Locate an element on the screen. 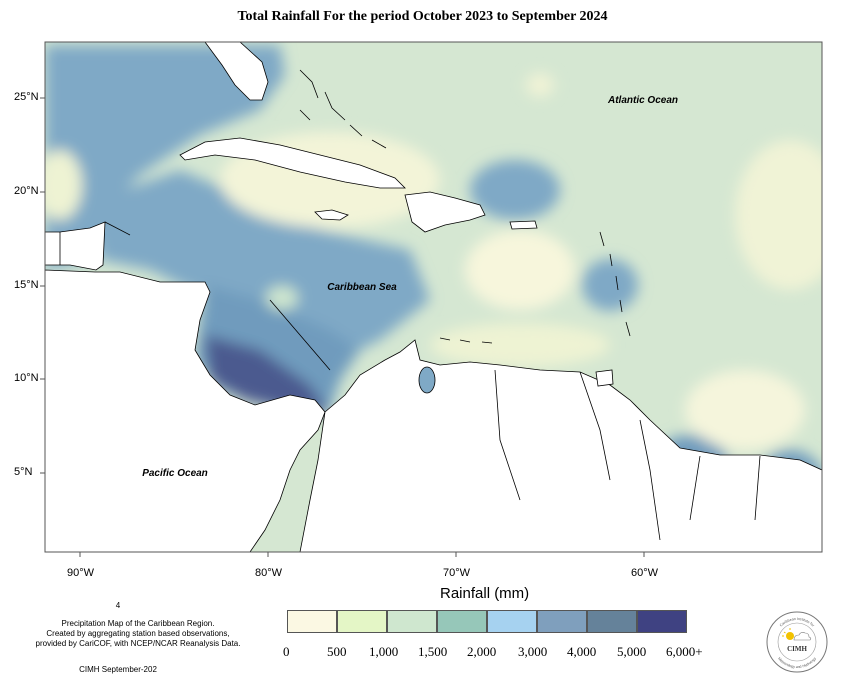 The height and width of the screenshot is (684, 845). rainfall-zone-western-caribbean is located at coordinates (262, 265).